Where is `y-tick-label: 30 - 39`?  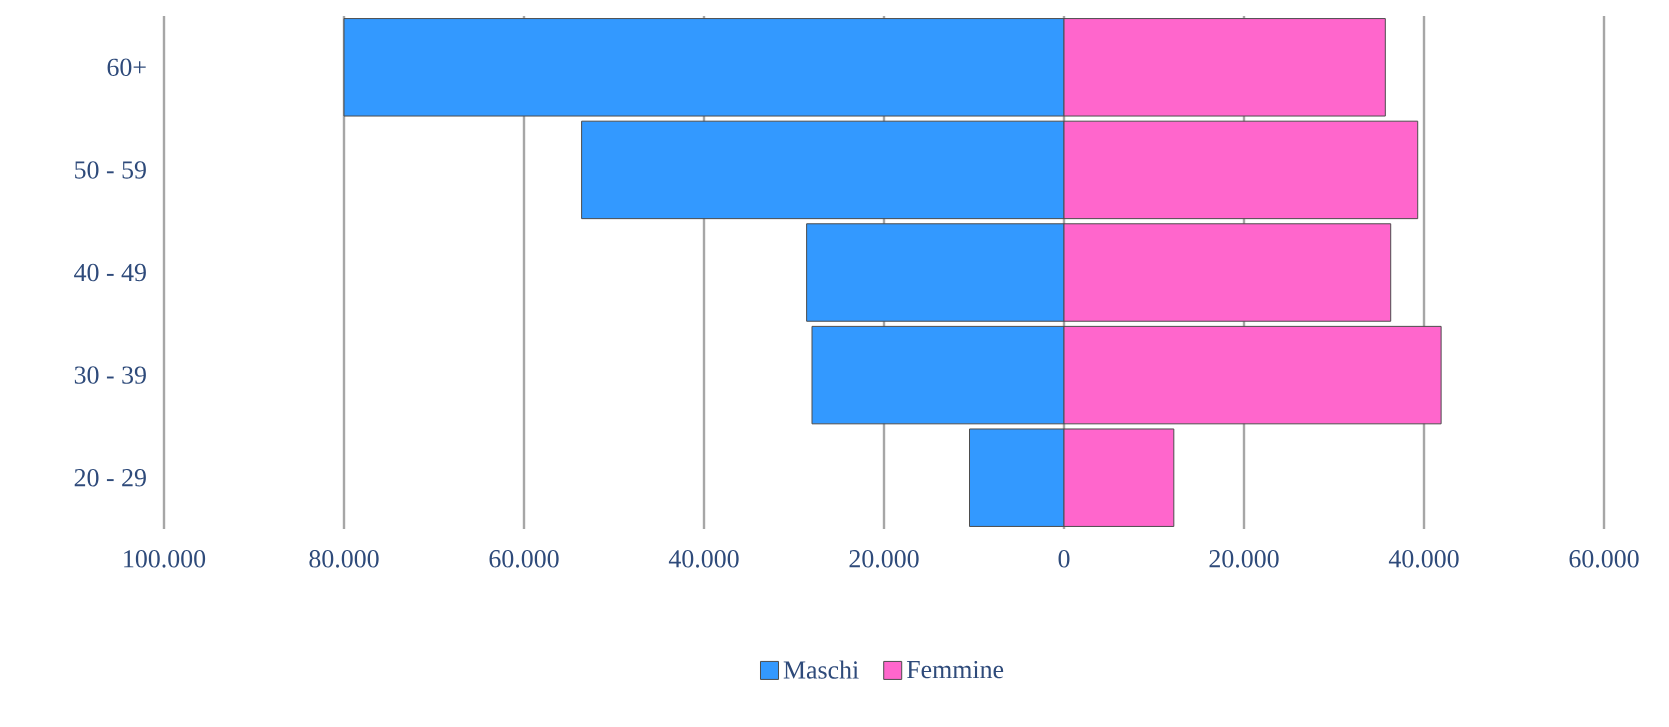 y-tick-label: 30 - 39 is located at coordinates (110, 375).